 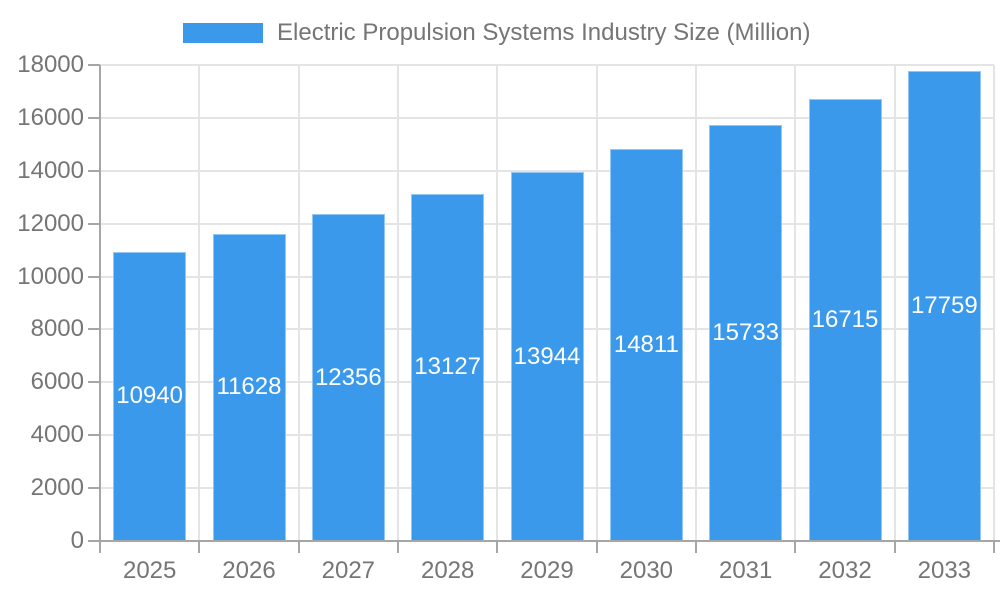 What do you see at coordinates (50, 64) in the screenshot?
I see `y-axis-tick-label: 18000` at bounding box center [50, 64].